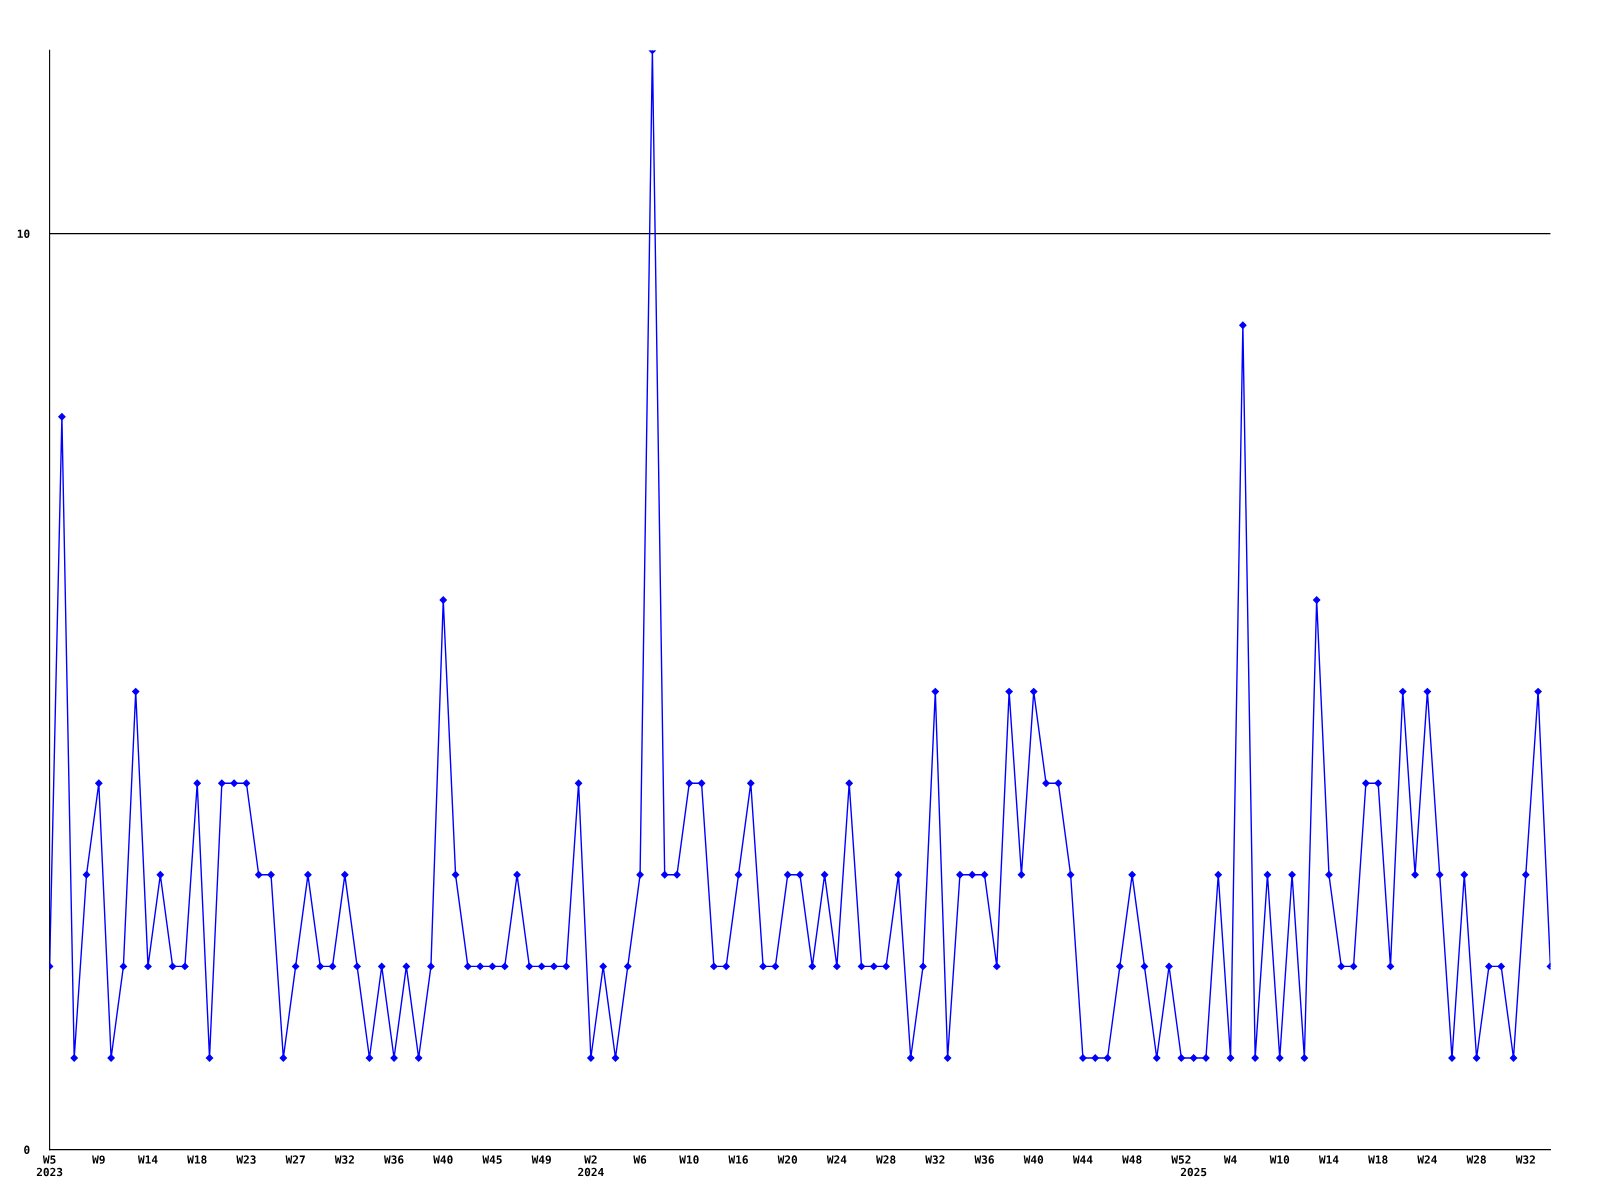 The image size is (1600, 1200). I want to click on x-tick-label: W52, so click(1181, 1159).